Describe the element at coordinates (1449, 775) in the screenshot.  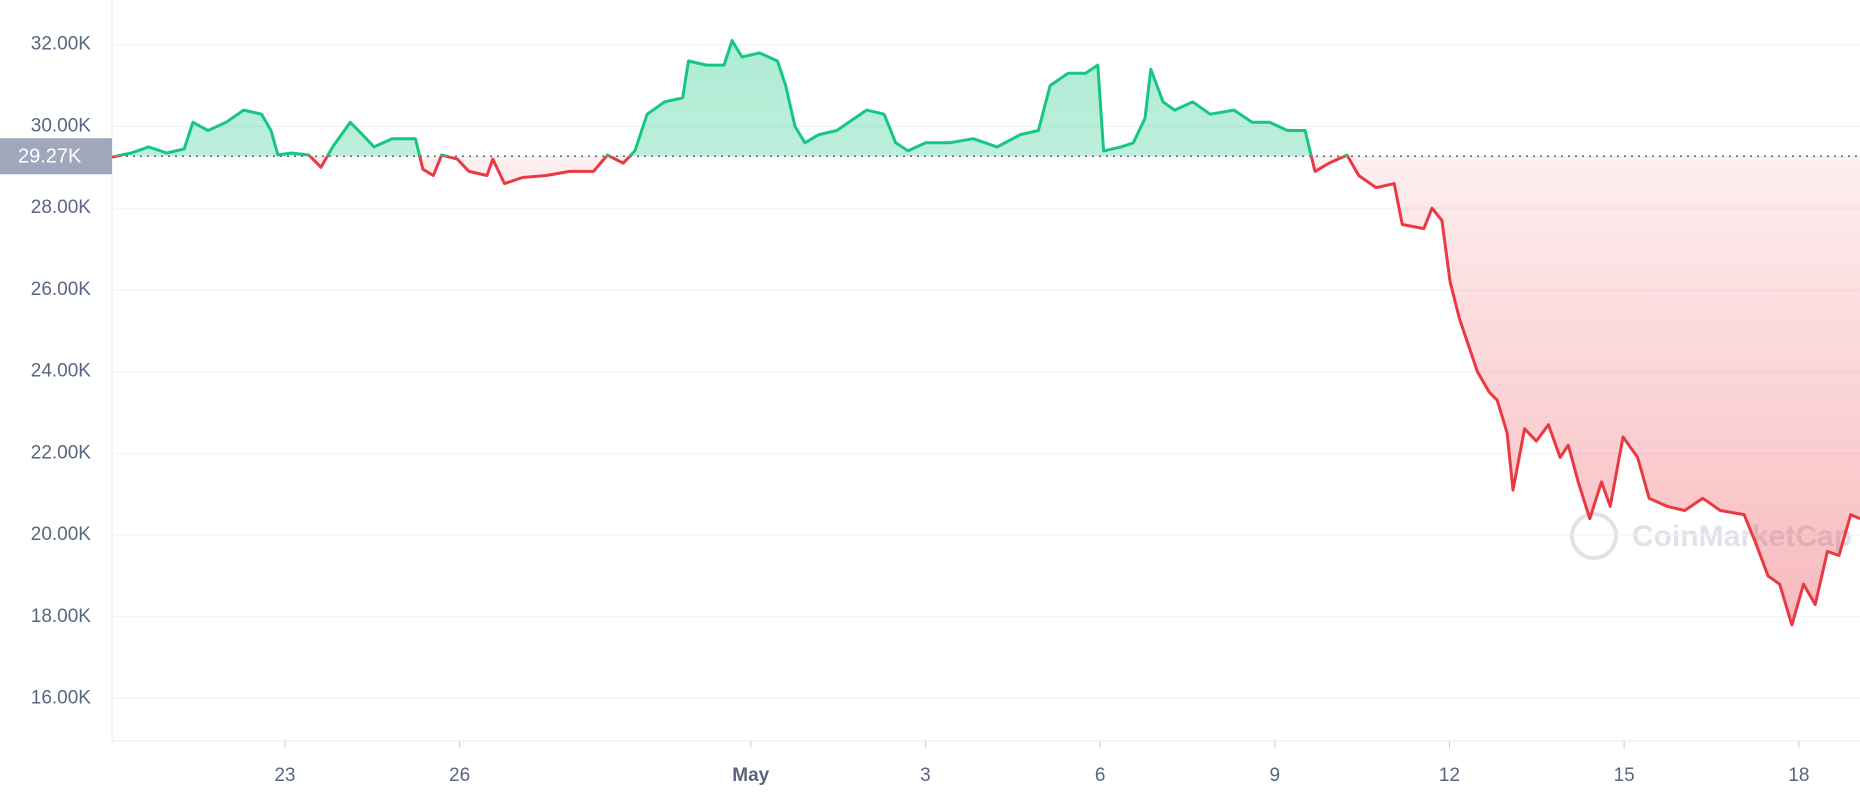
I see `x-tick-label: 12` at that location.